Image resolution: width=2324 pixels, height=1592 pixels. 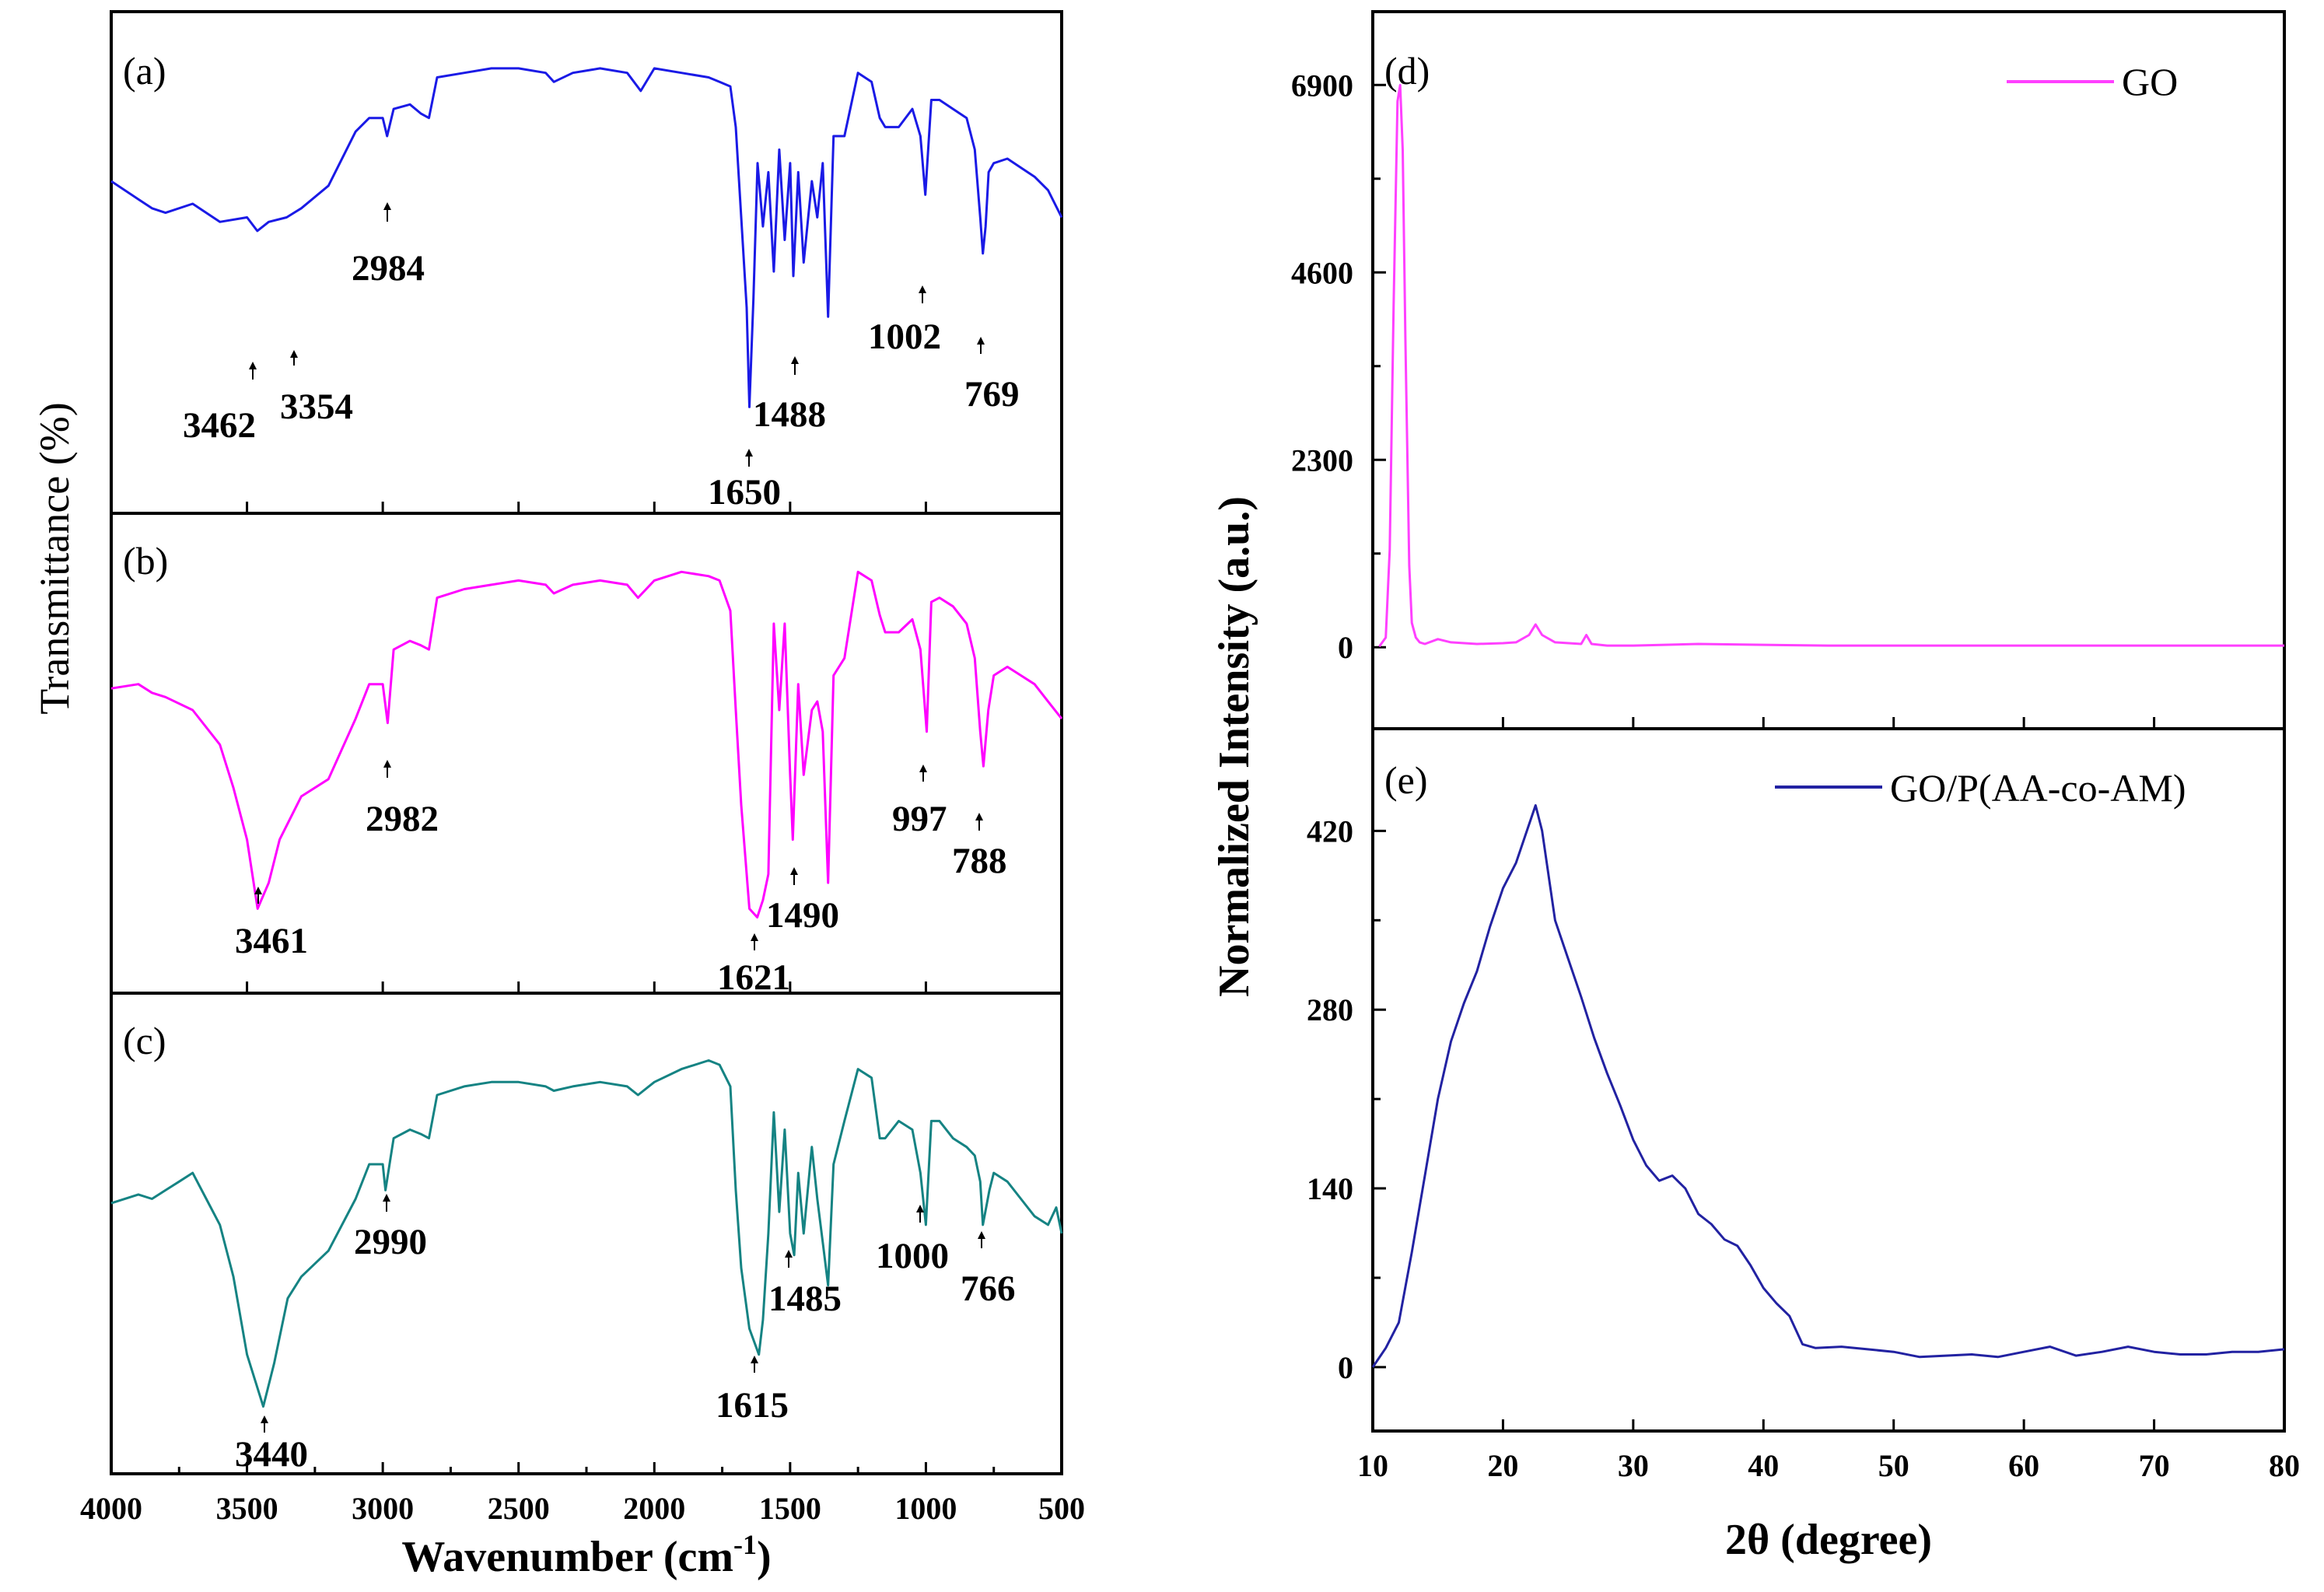 I want to click on peak-b-3461: 3461, so click(x=272, y=924).